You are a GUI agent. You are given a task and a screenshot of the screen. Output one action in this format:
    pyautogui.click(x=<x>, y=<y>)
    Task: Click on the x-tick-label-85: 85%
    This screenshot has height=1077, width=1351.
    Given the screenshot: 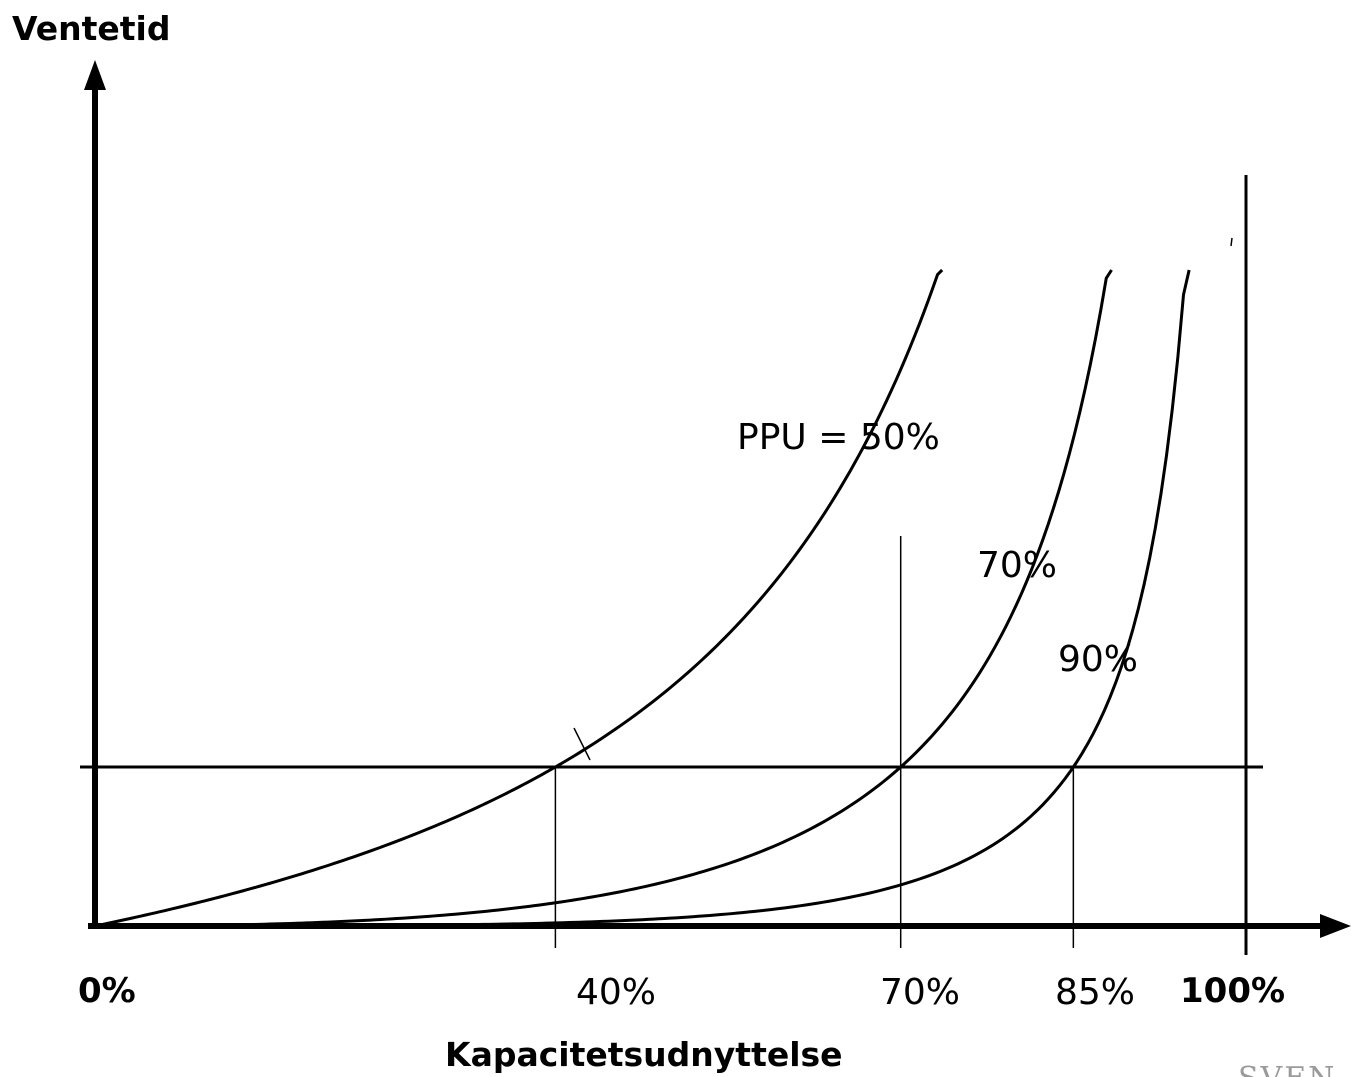 What is the action you would take?
    pyautogui.click(x=1095, y=992)
    